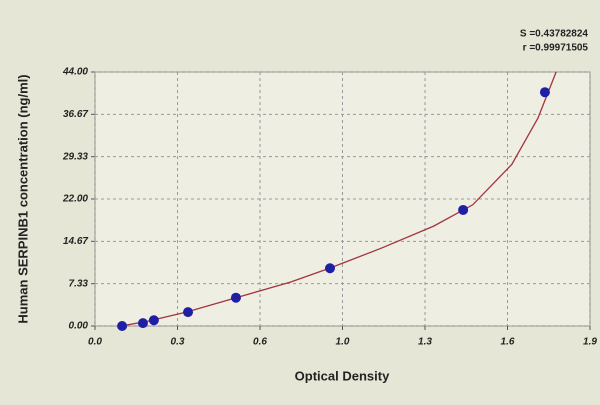  I want to click on y-tick-label: 36.67, so click(75, 114).